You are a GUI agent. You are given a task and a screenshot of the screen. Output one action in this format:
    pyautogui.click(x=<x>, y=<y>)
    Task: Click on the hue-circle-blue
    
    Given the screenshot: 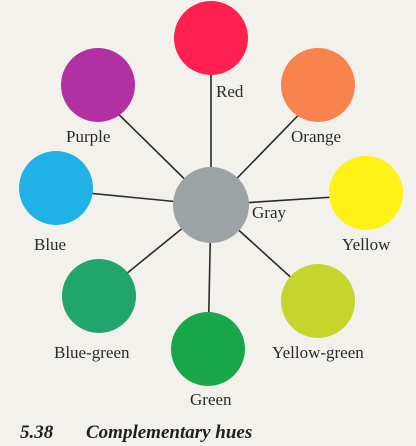 What is the action you would take?
    pyautogui.click(x=56, y=188)
    